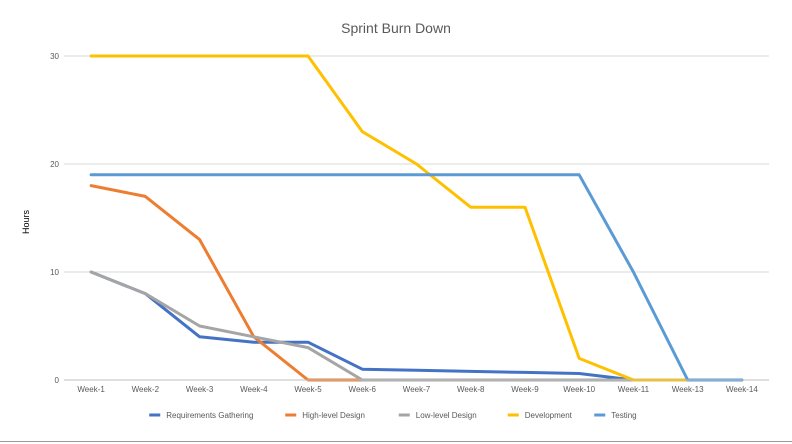 The width and height of the screenshot is (792, 444). Describe the element at coordinates (446, 415) in the screenshot. I see `legend-label: Low-level Design` at that location.